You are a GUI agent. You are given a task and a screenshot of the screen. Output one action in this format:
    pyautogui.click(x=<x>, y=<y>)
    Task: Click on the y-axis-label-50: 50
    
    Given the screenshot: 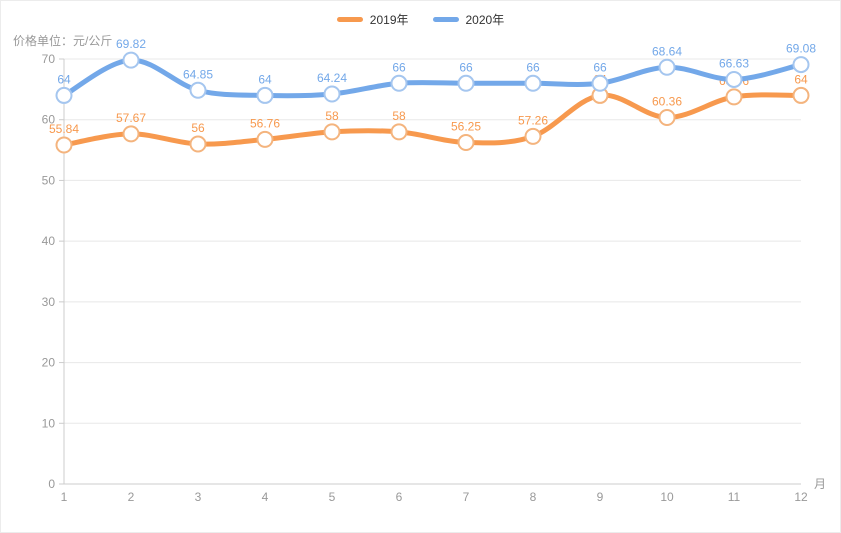 What is the action you would take?
    pyautogui.click(x=49, y=180)
    